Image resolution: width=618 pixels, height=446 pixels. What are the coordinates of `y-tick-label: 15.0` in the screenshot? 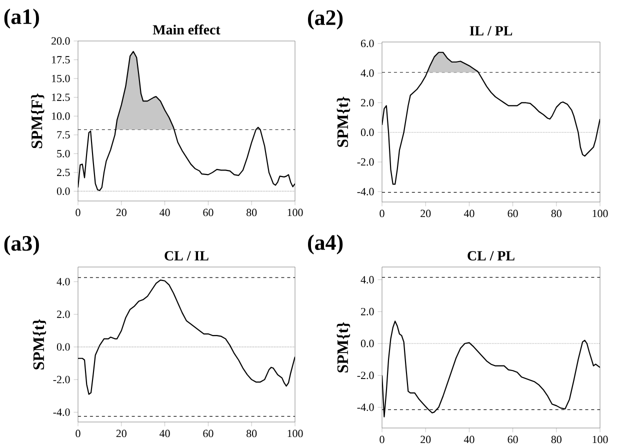 It's located at (61, 78).